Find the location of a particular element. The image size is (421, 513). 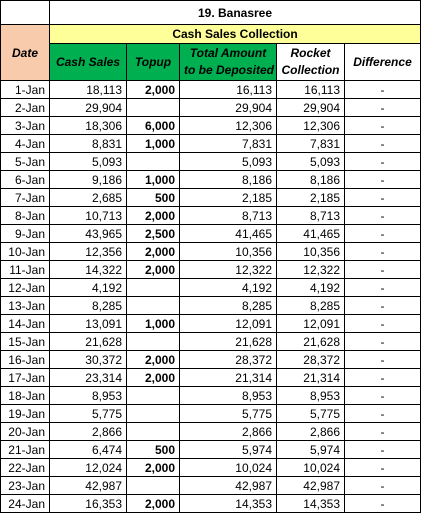

date-cell: 21-Jan is located at coordinates (25, 449).